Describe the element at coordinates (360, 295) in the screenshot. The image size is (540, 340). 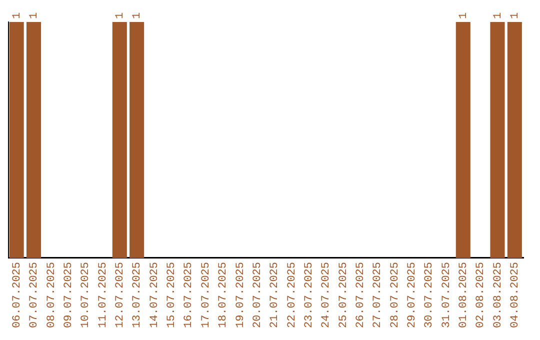
I see `x-tick-label: 26.07.2025` at that location.